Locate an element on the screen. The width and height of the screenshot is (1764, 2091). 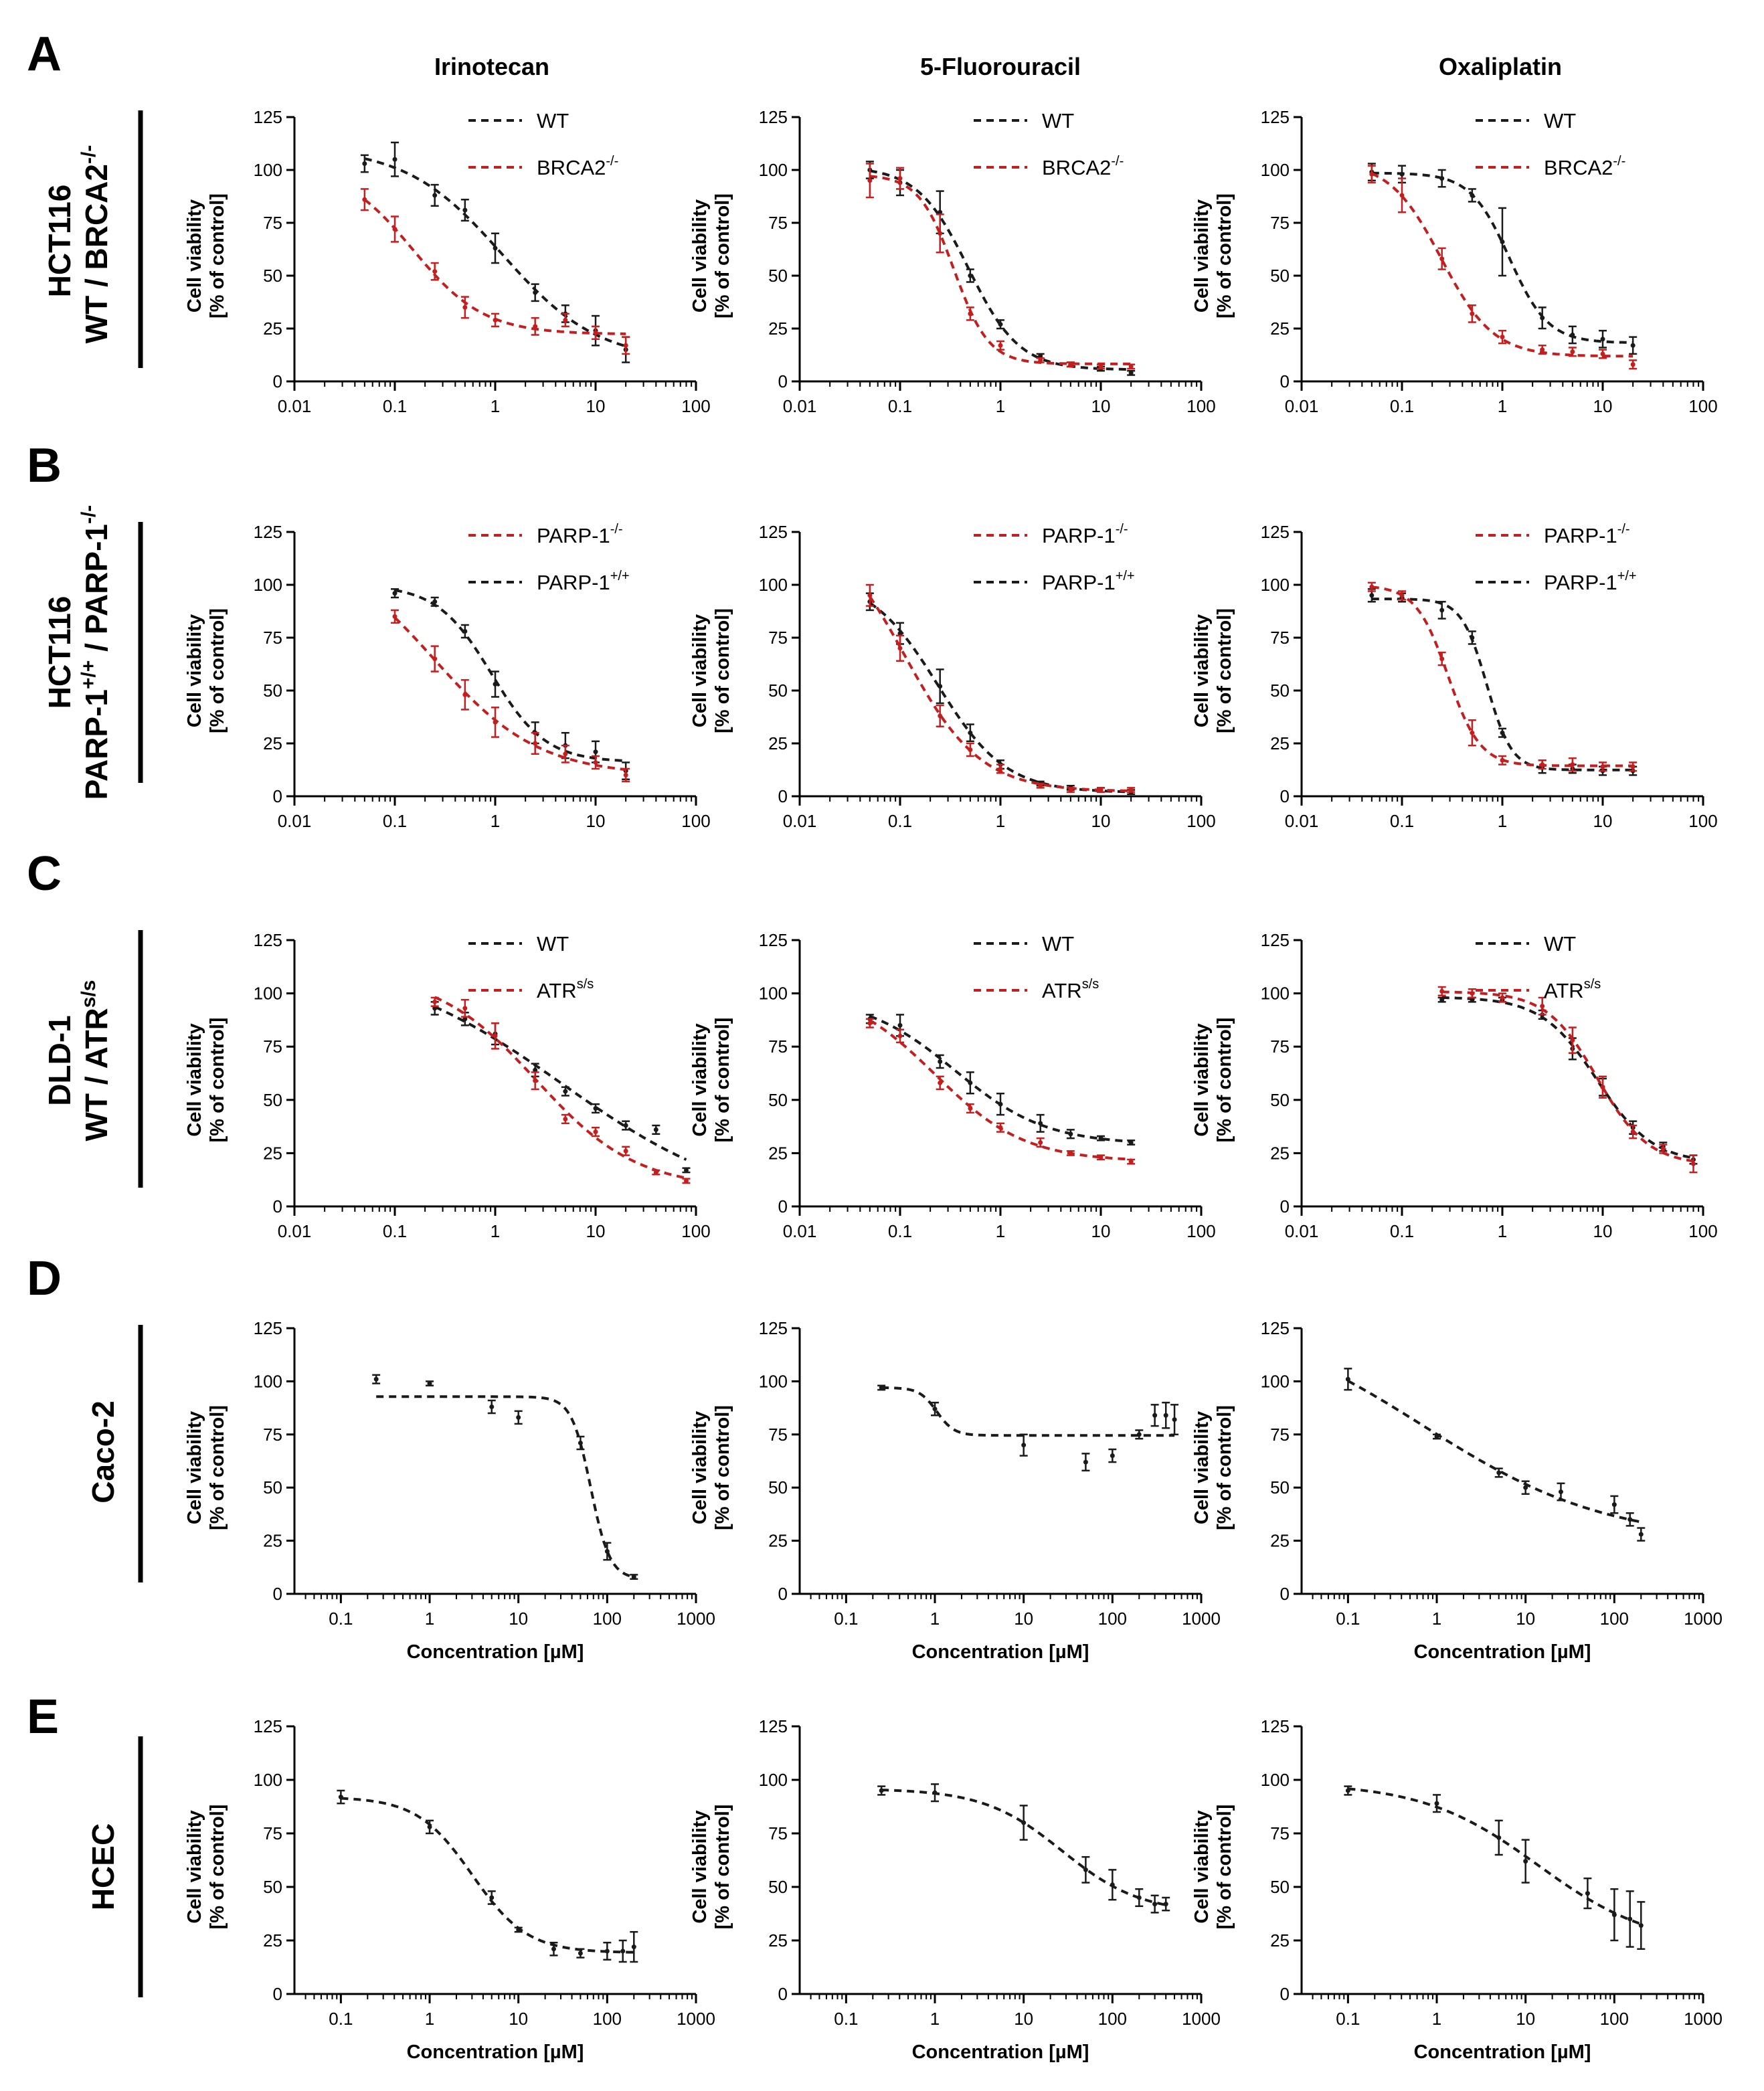
legend-entry-wt: WT is located at coordinates (1526, 120).